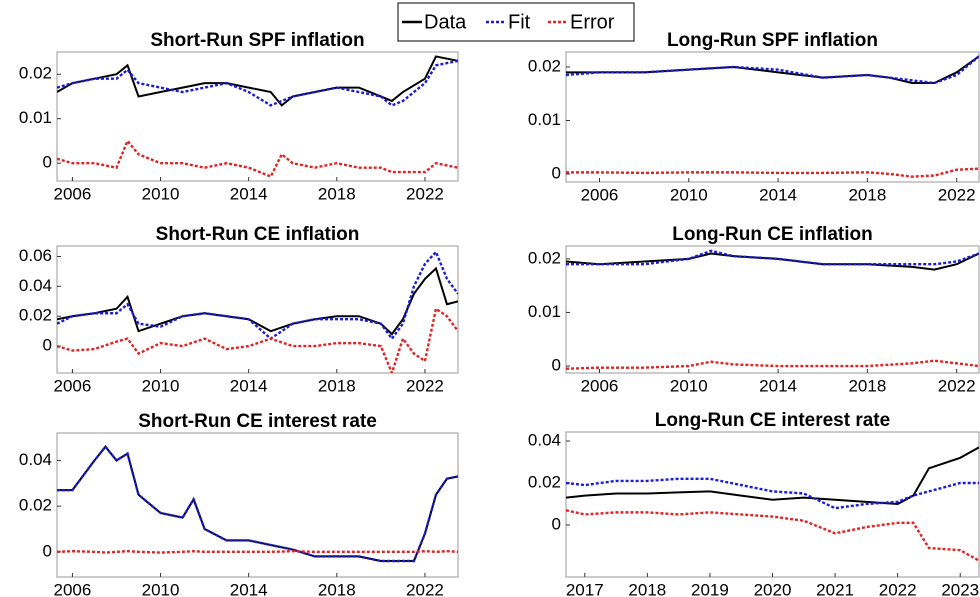 The height and width of the screenshot is (597, 980). I want to click on y-tick-label: 0.06, so click(35, 255).